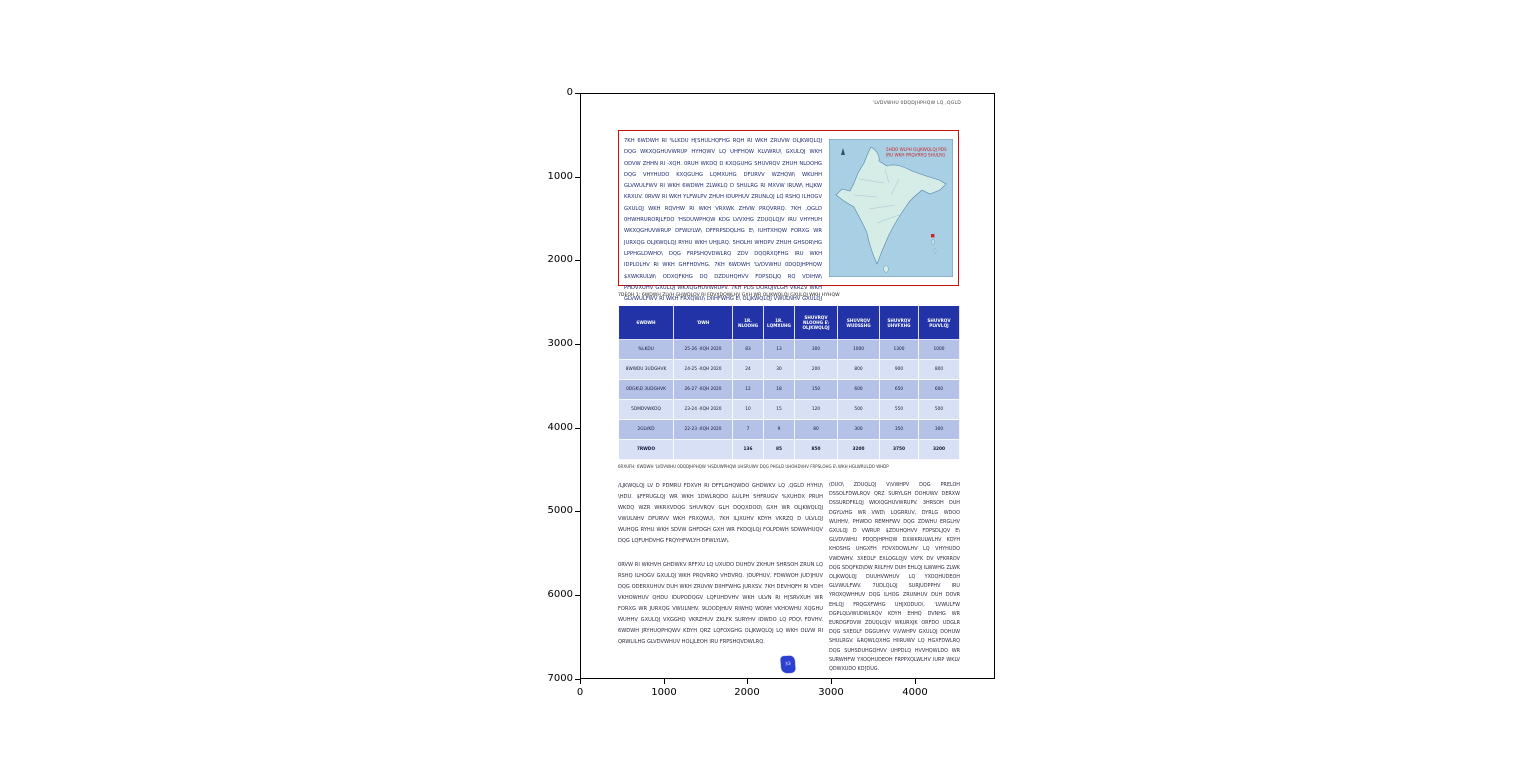 Image resolution: width=1536 pixels, height=767 pixels. What do you see at coordinates (899, 389) in the screenshot?
I see `table-cell: 650` at bounding box center [899, 389].